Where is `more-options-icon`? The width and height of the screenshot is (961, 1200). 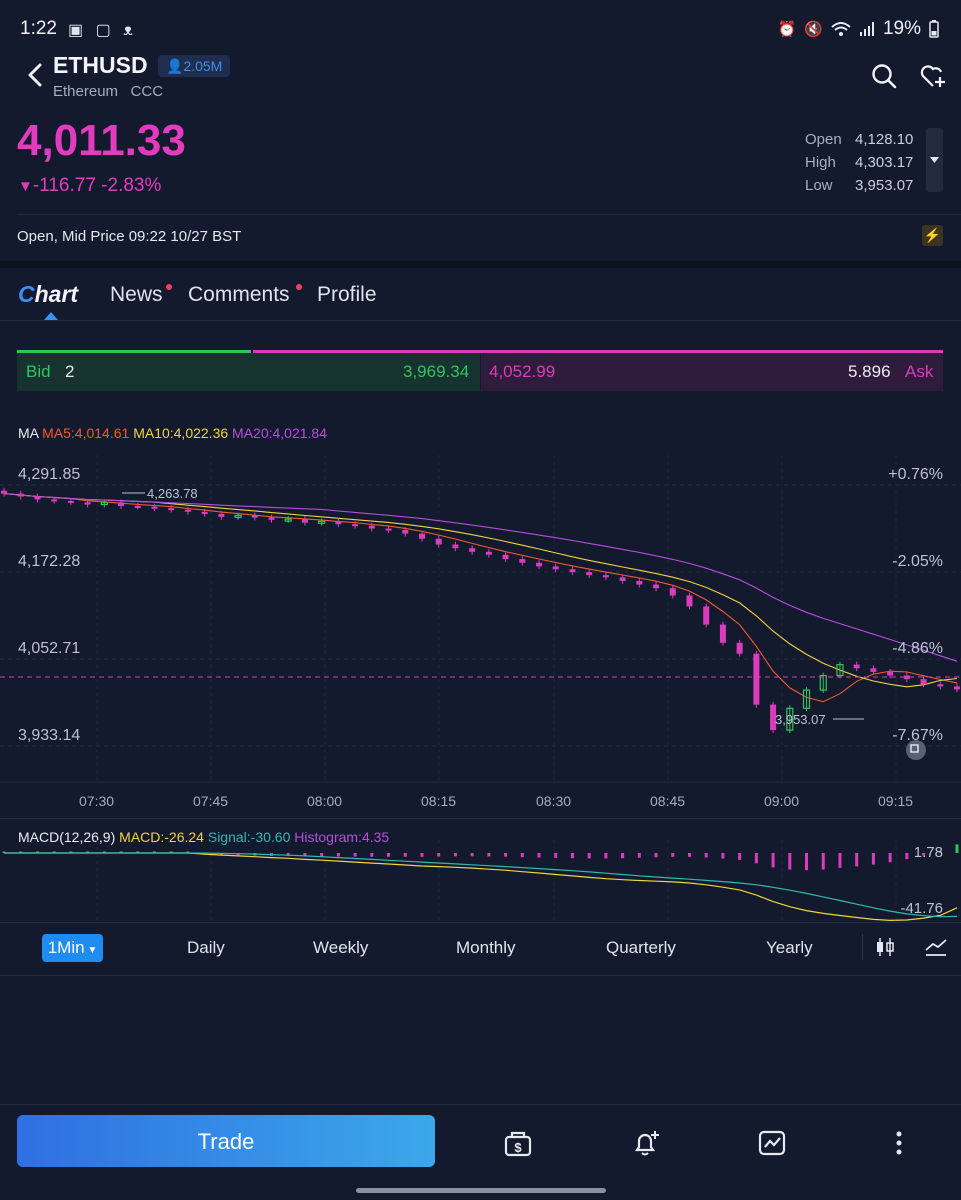
more-options-icon is located at coordinates (899, 1143).